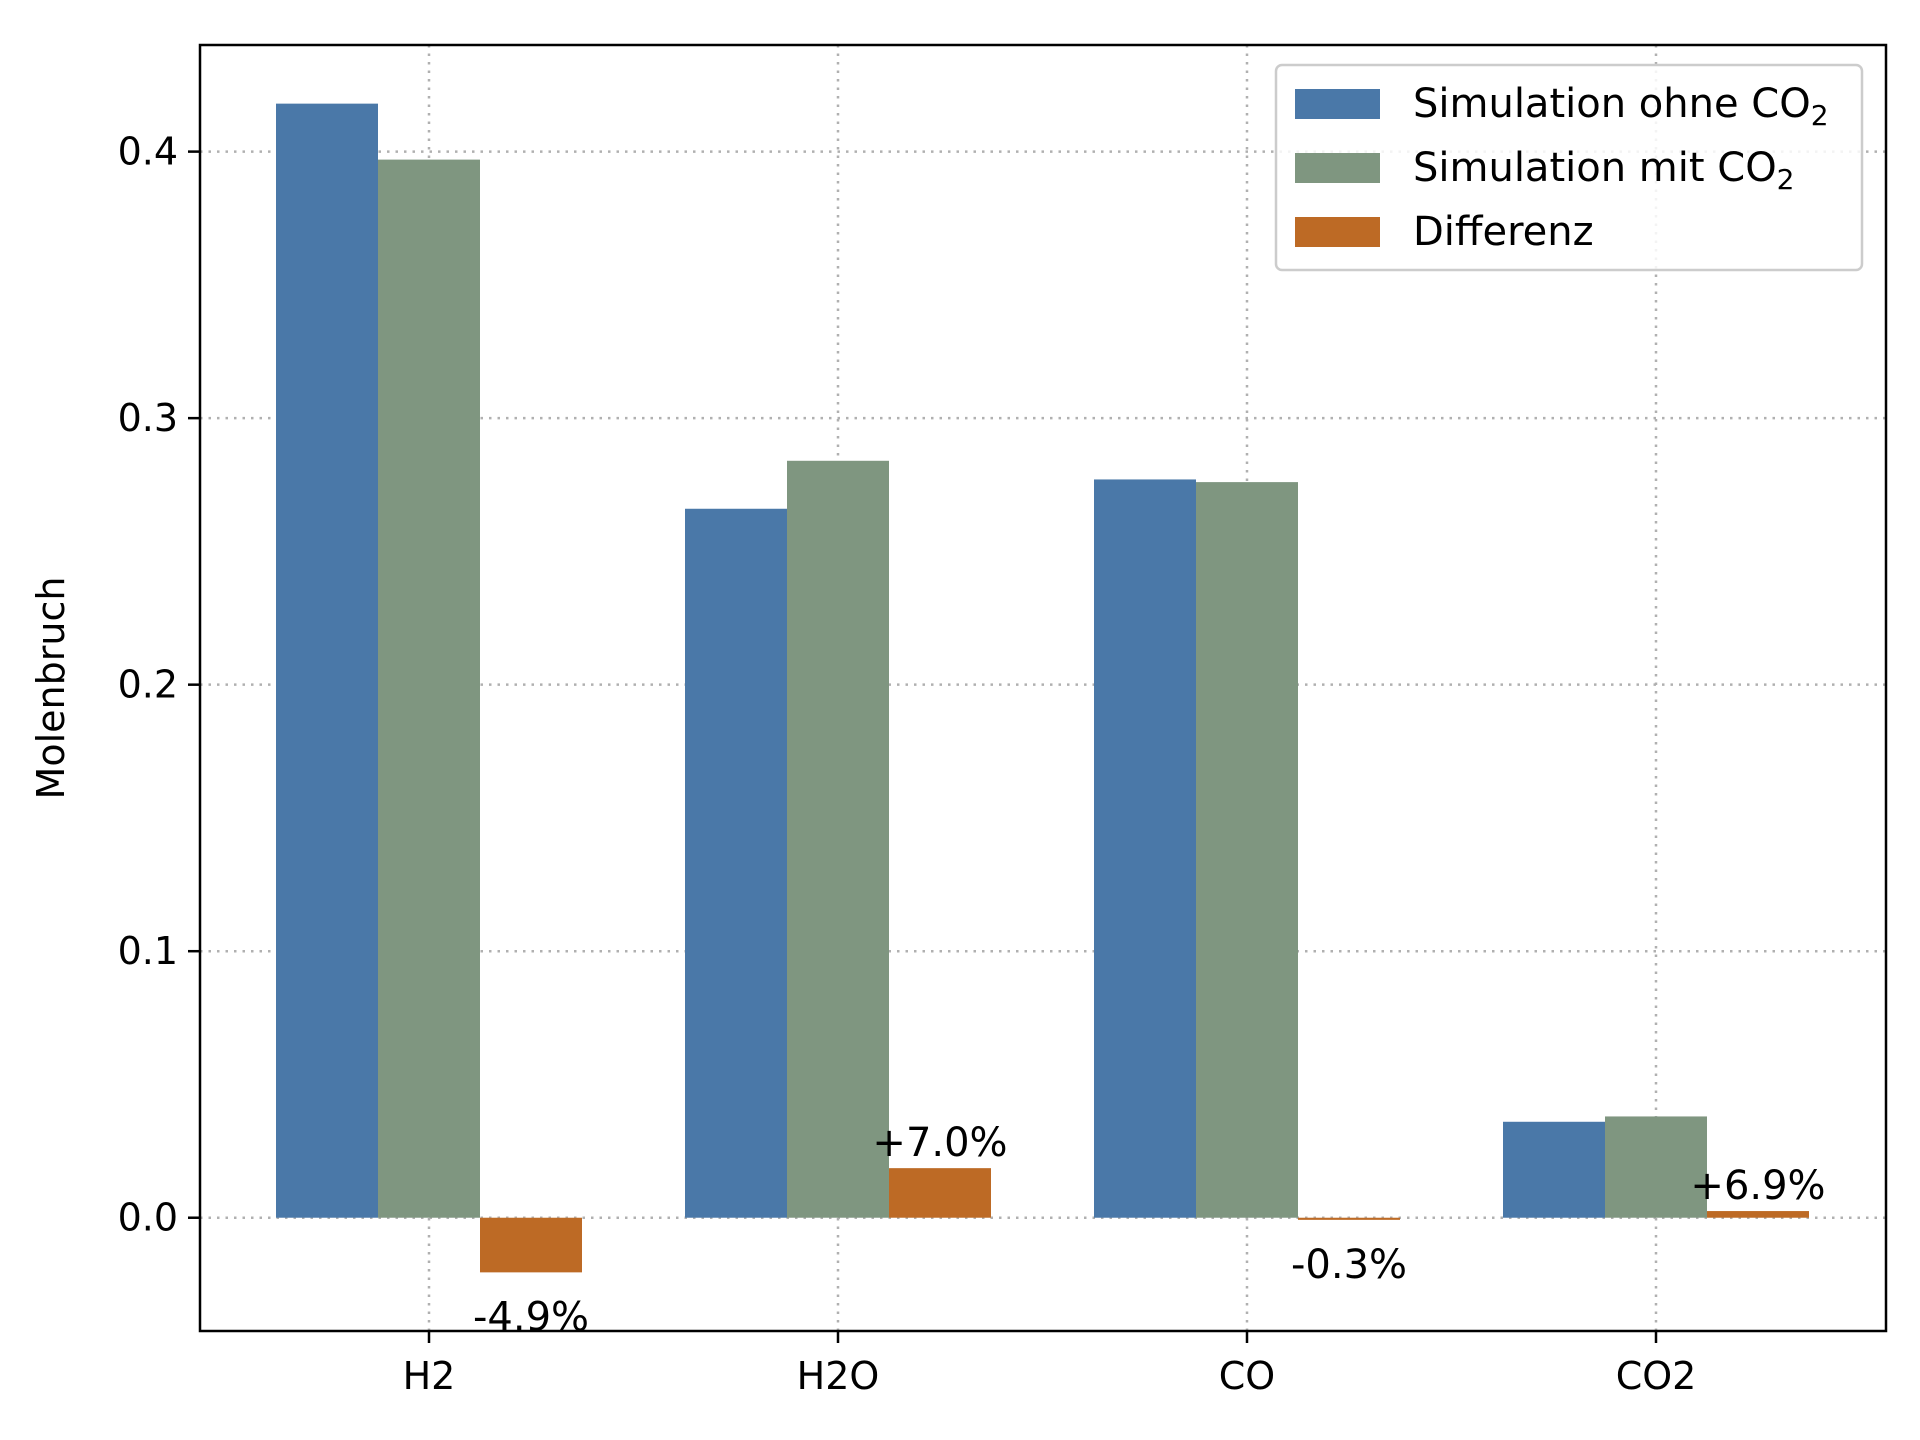 The height and width of the screenshot is (1440, 1920). I want to click on legend-box, so click(1569, 167).